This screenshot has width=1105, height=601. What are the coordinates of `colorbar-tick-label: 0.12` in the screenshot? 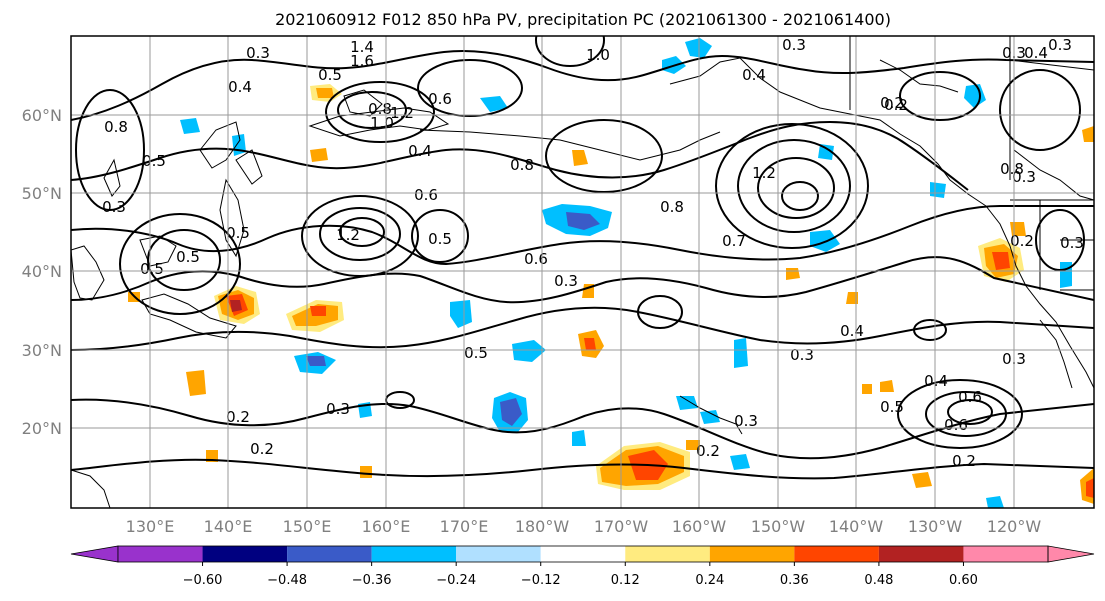 It's located at (625, 580).